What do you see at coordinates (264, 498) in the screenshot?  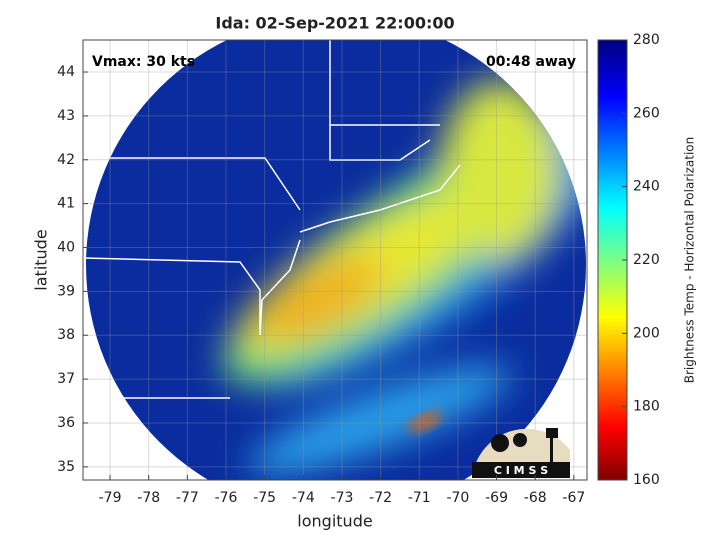 I see `x-tick-label: -75` at bounding box center [264, 498].